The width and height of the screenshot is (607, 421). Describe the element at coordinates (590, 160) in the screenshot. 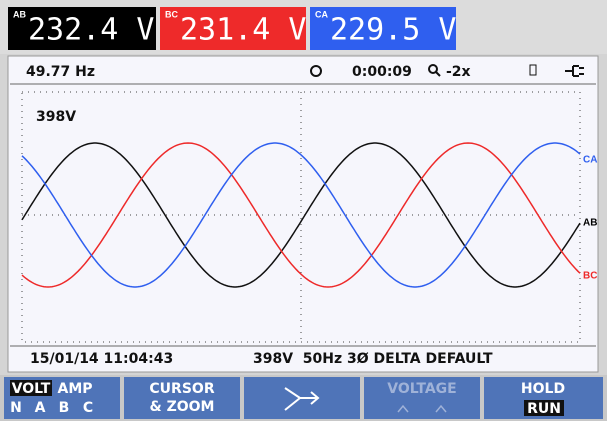

I see `wave-label-ca: CA` at that location.